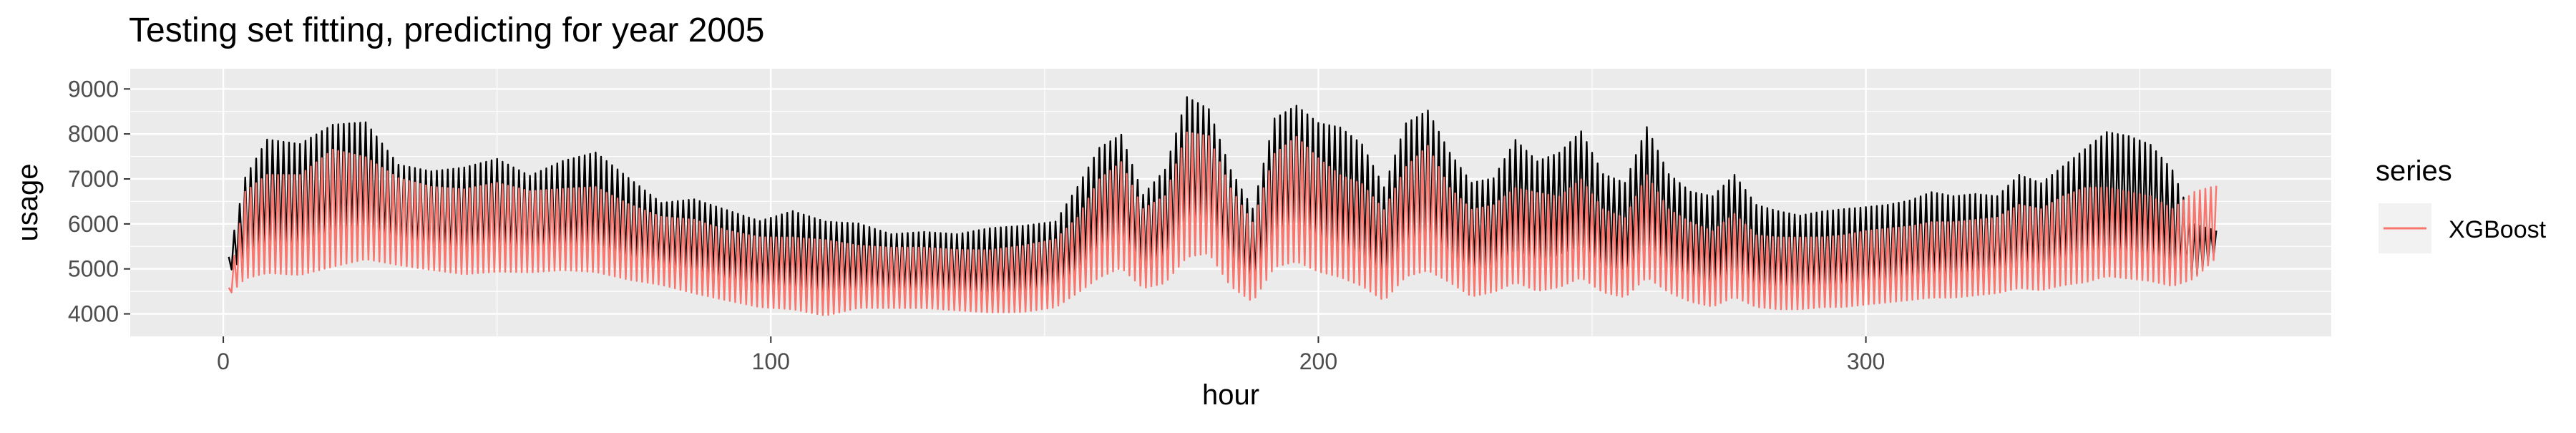 The height and width of the screenshot is (433, 2576). Describe the element at coordinates (28, 203) in the screenshot. I see `y-axis-label: usage` at that location.